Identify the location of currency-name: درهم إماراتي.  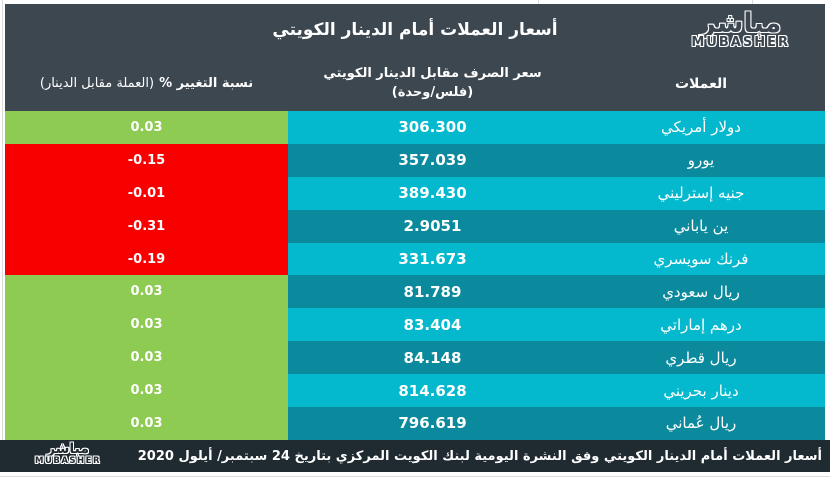
(701, 325).